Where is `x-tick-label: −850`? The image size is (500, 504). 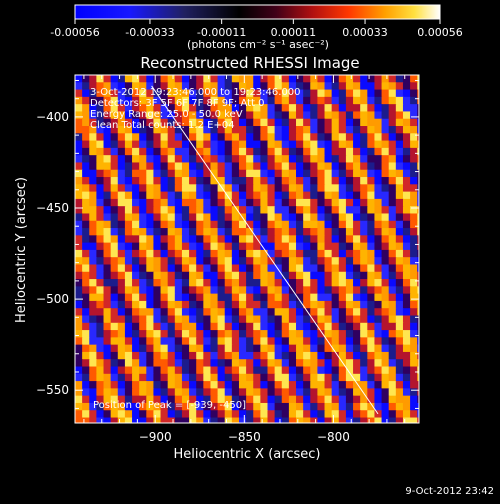
x-tick-label: −850 is located at coordinates (244, 437).